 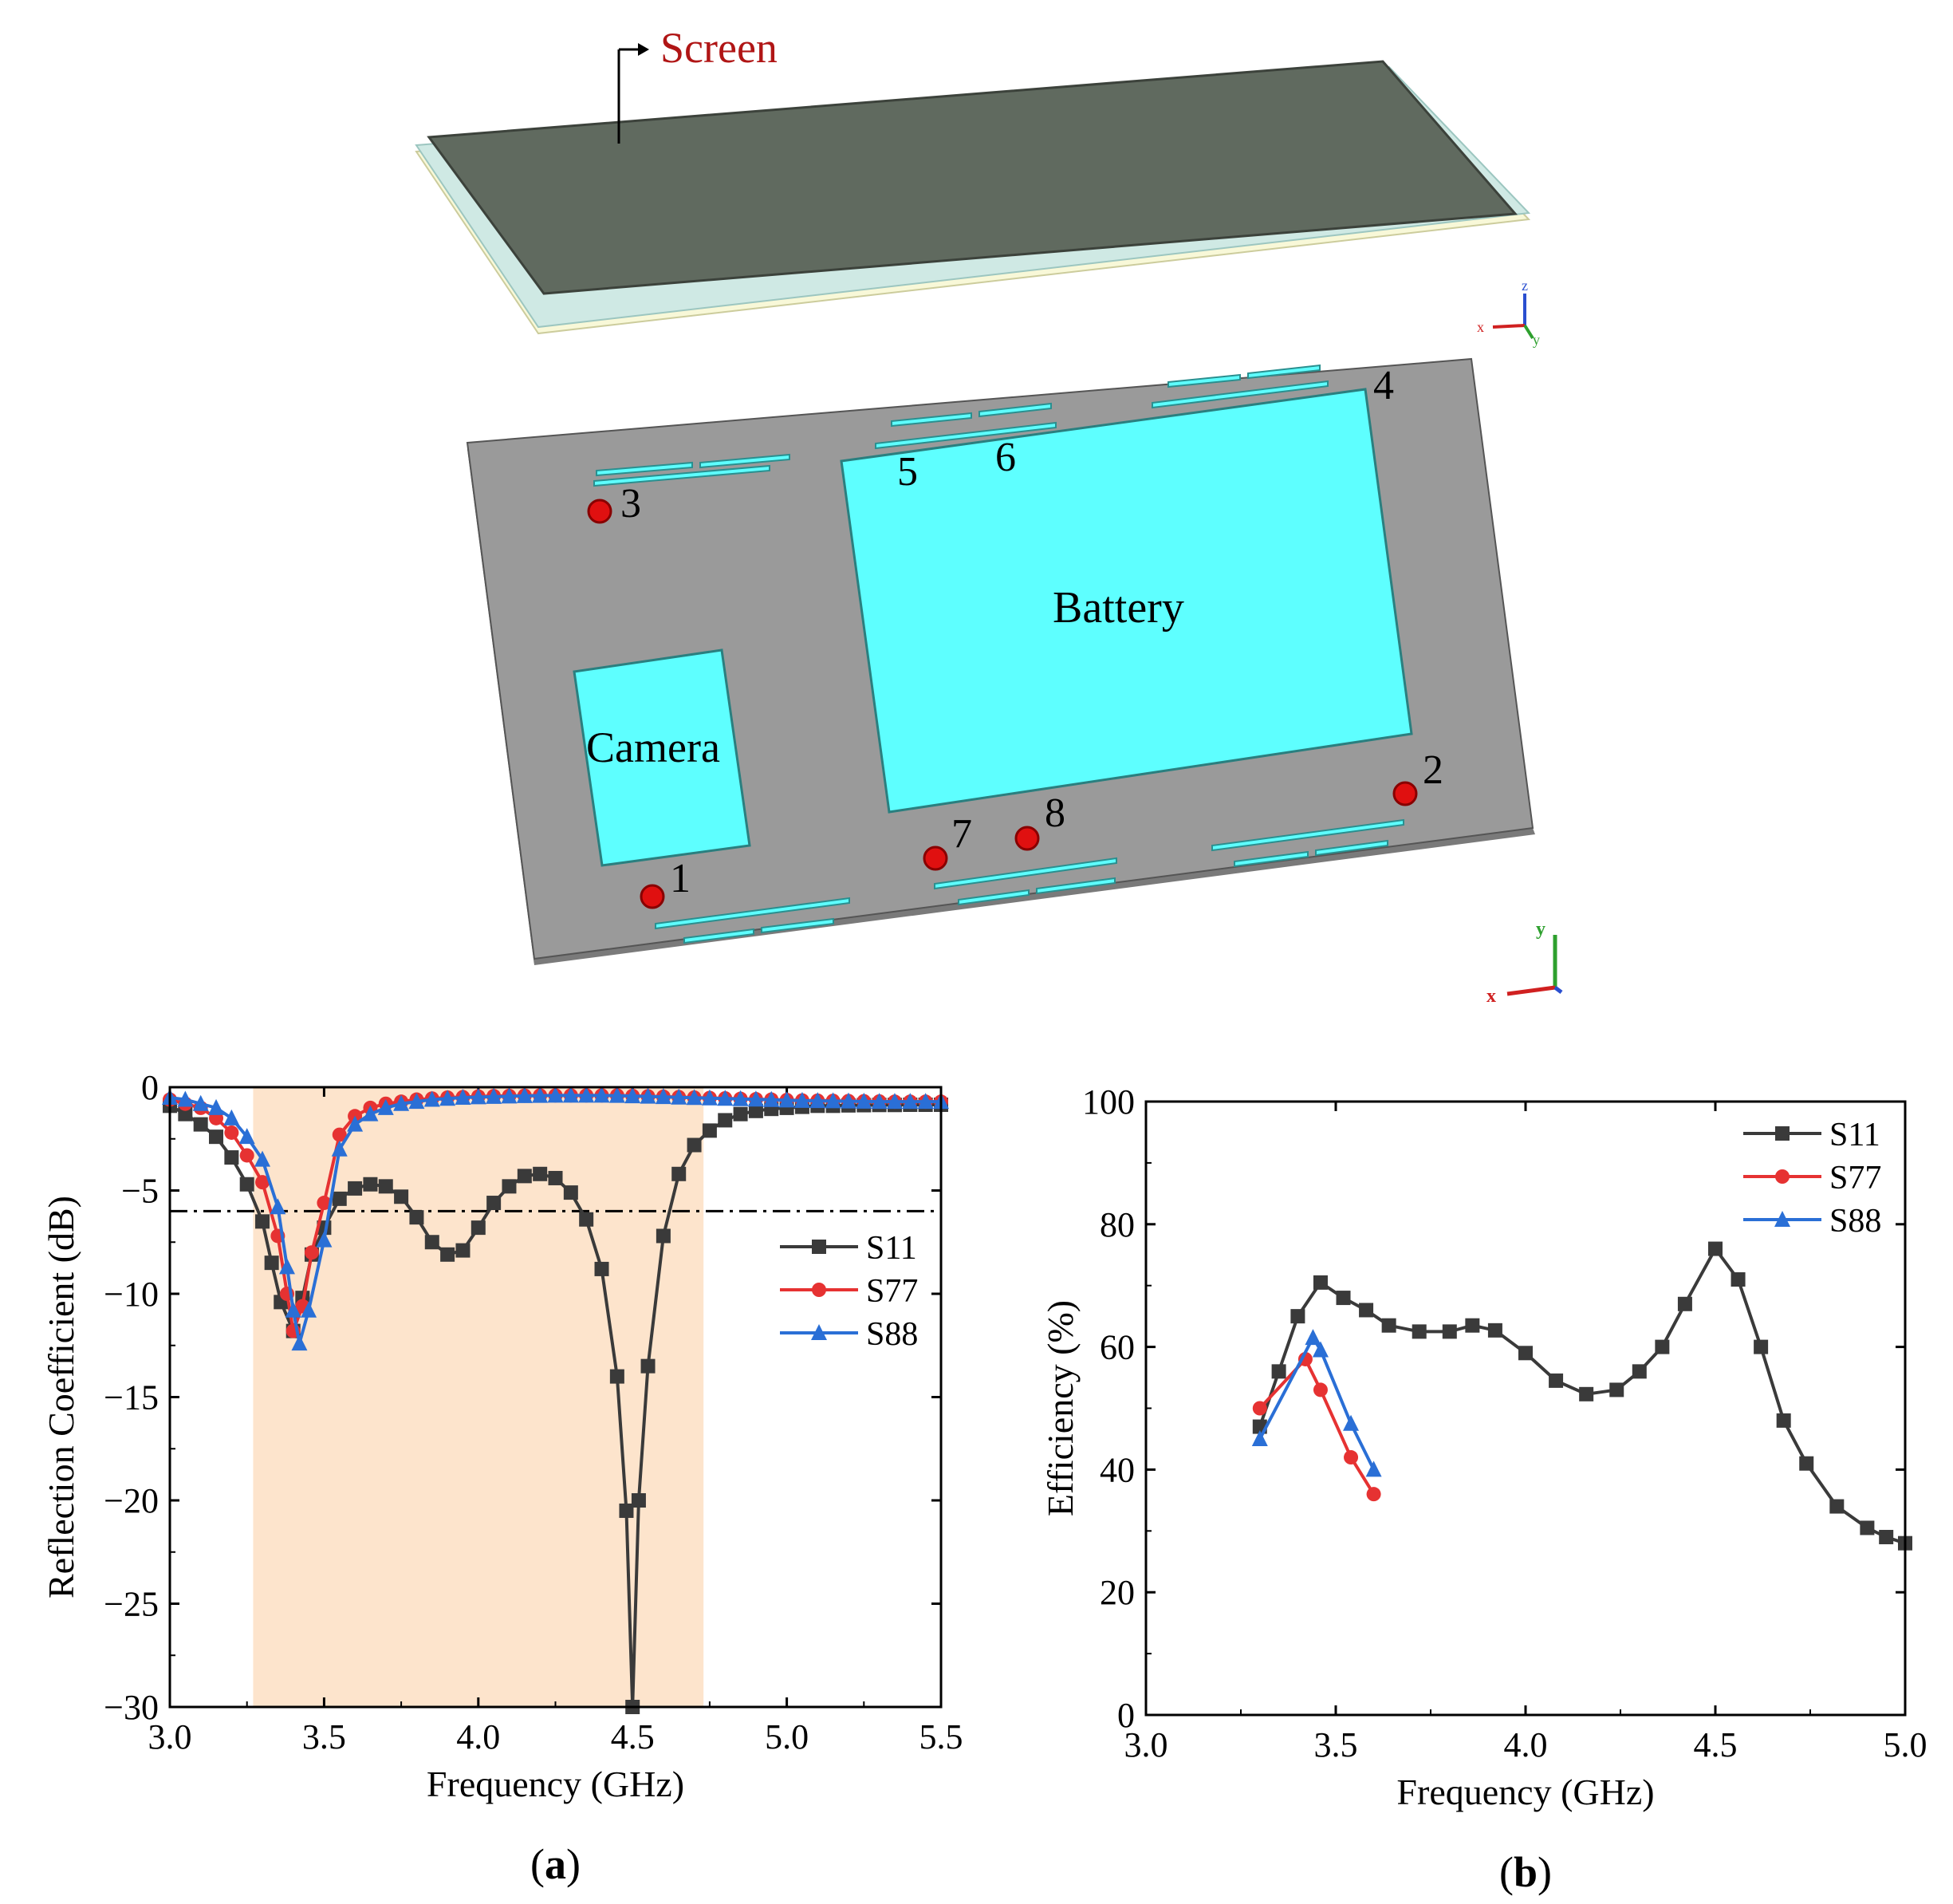 I want to click on ports: 1 2 3 4 5 6 7 8, so click(x=1015, y=636).